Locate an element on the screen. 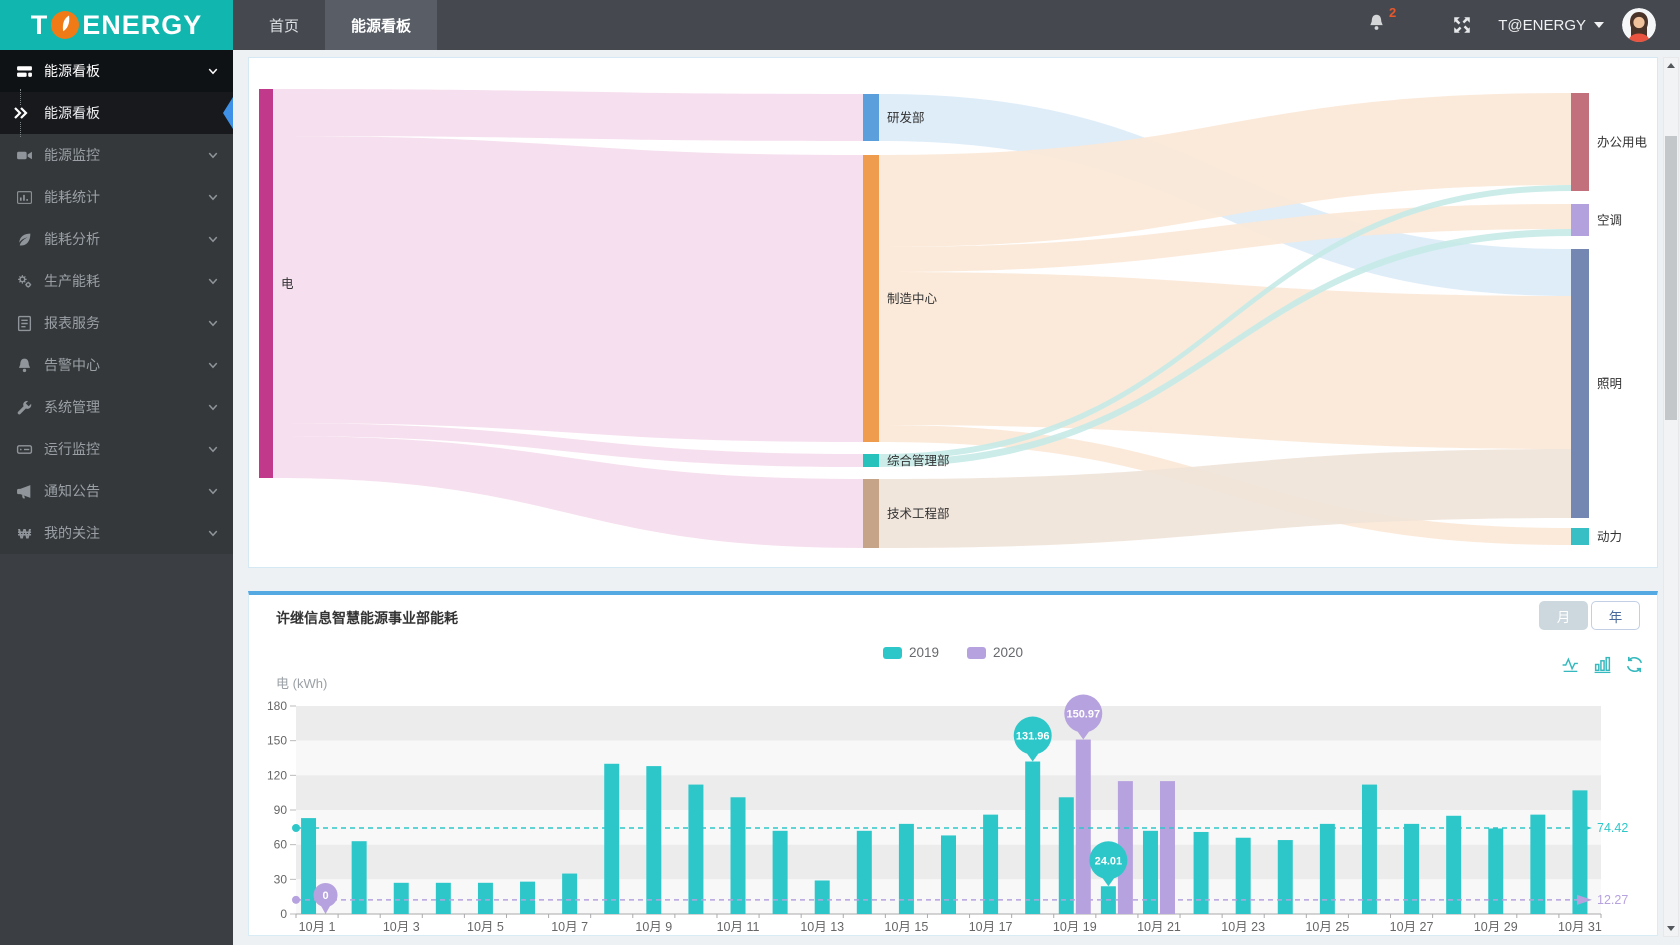 The height and width of the screenshot is (945, 1680). svg-text: 120 is located at coordinates (277, 775).